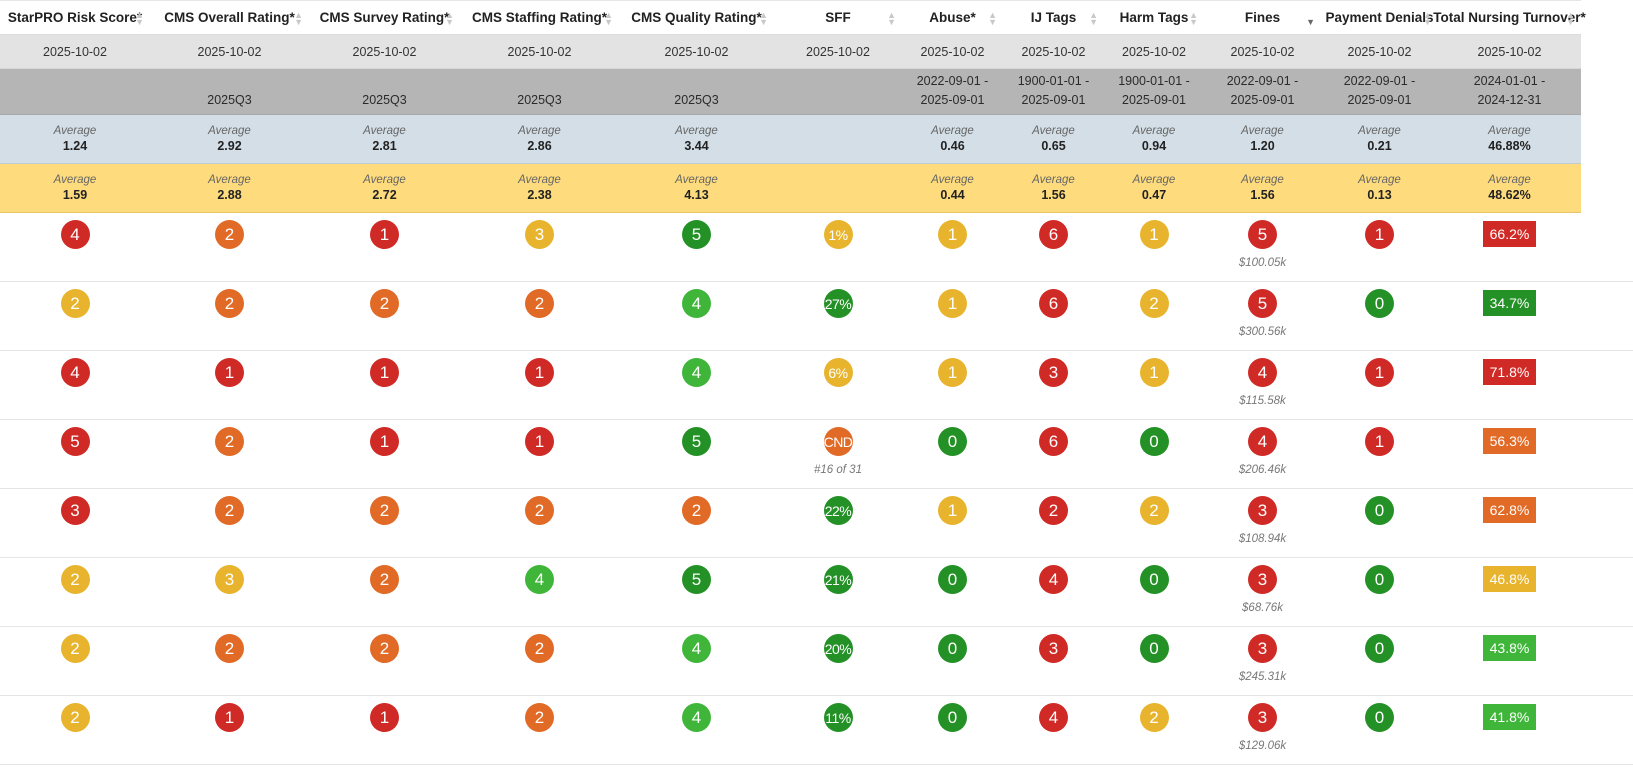  Describe the element at coordinates (229, 17) in the screenshot. I see `column-header-cms-overall-rating: CMS Overall Rating* ▲ ▼` at that location.